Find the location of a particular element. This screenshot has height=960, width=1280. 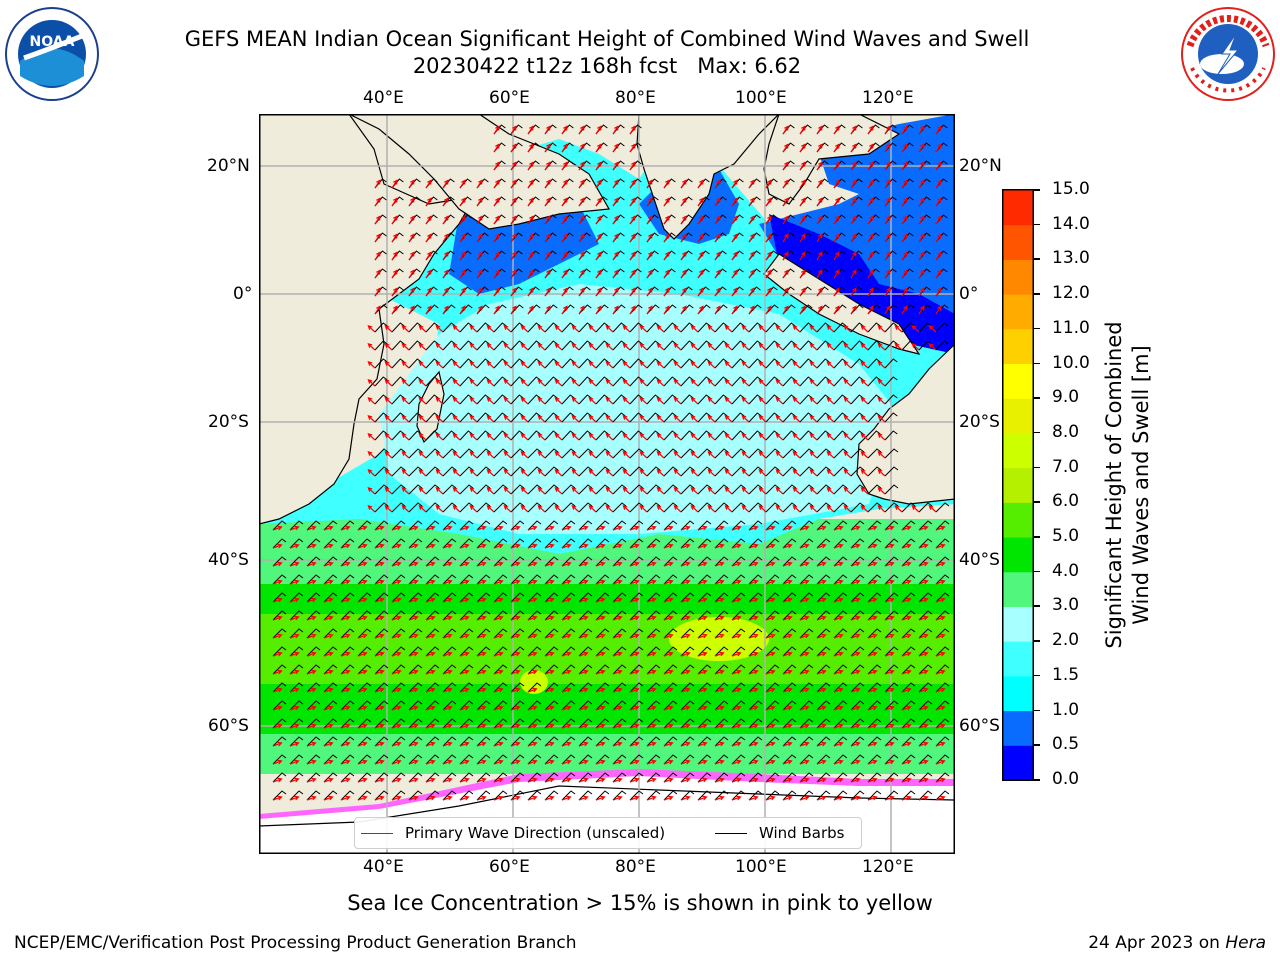

colorbar-tick-label: 1.0 is located at coordinates (1066, 709).